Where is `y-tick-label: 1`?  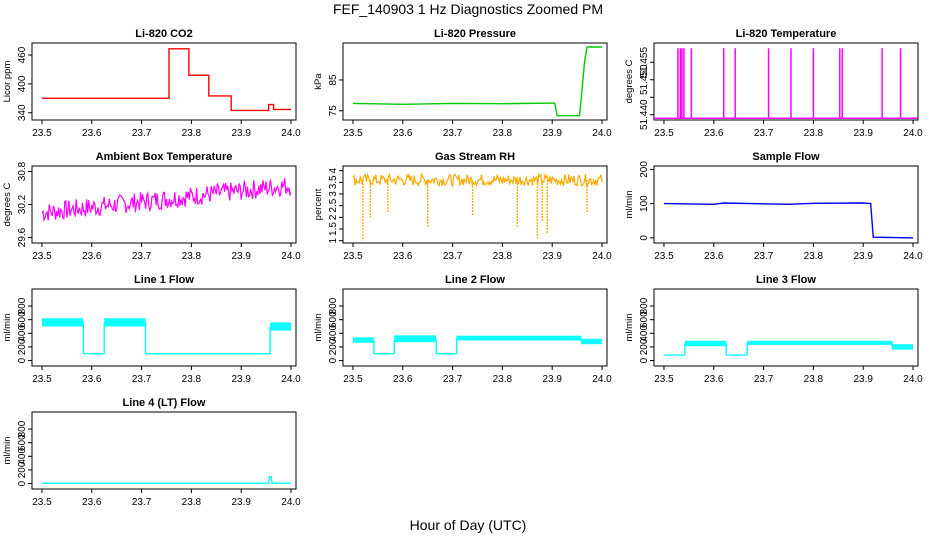 y-tick-label: 1 is located at coordinates (333, 240).